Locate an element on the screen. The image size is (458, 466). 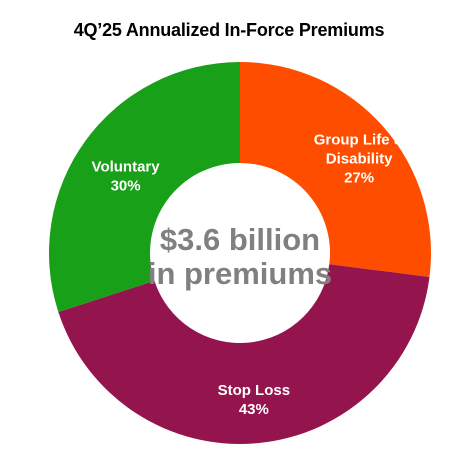
slice-name-label: Disability is located at coordinates (359, 159).